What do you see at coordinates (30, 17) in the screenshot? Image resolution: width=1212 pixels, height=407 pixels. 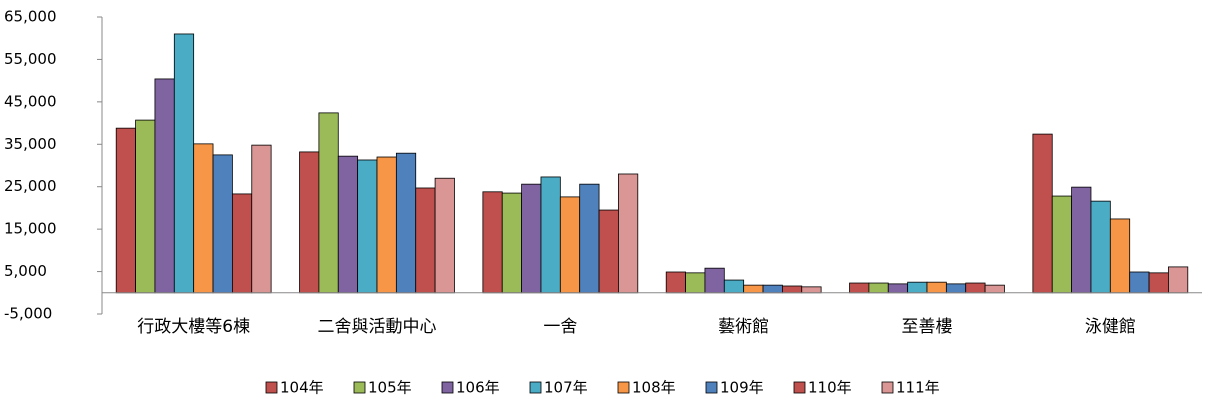 I see `y-tick-label: 65,000` at bounding box center [30, 17].